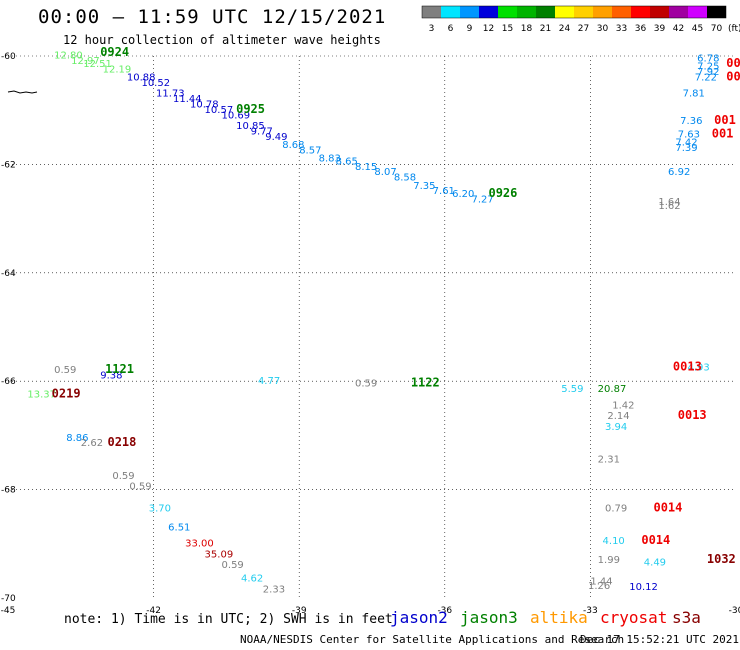 The width and height of the screenshot is (740, 650). What do you see at coordinates (310, 151) in the screenshot?
I see `wave-height-value: 8.57` at bounding box center [310, 151].